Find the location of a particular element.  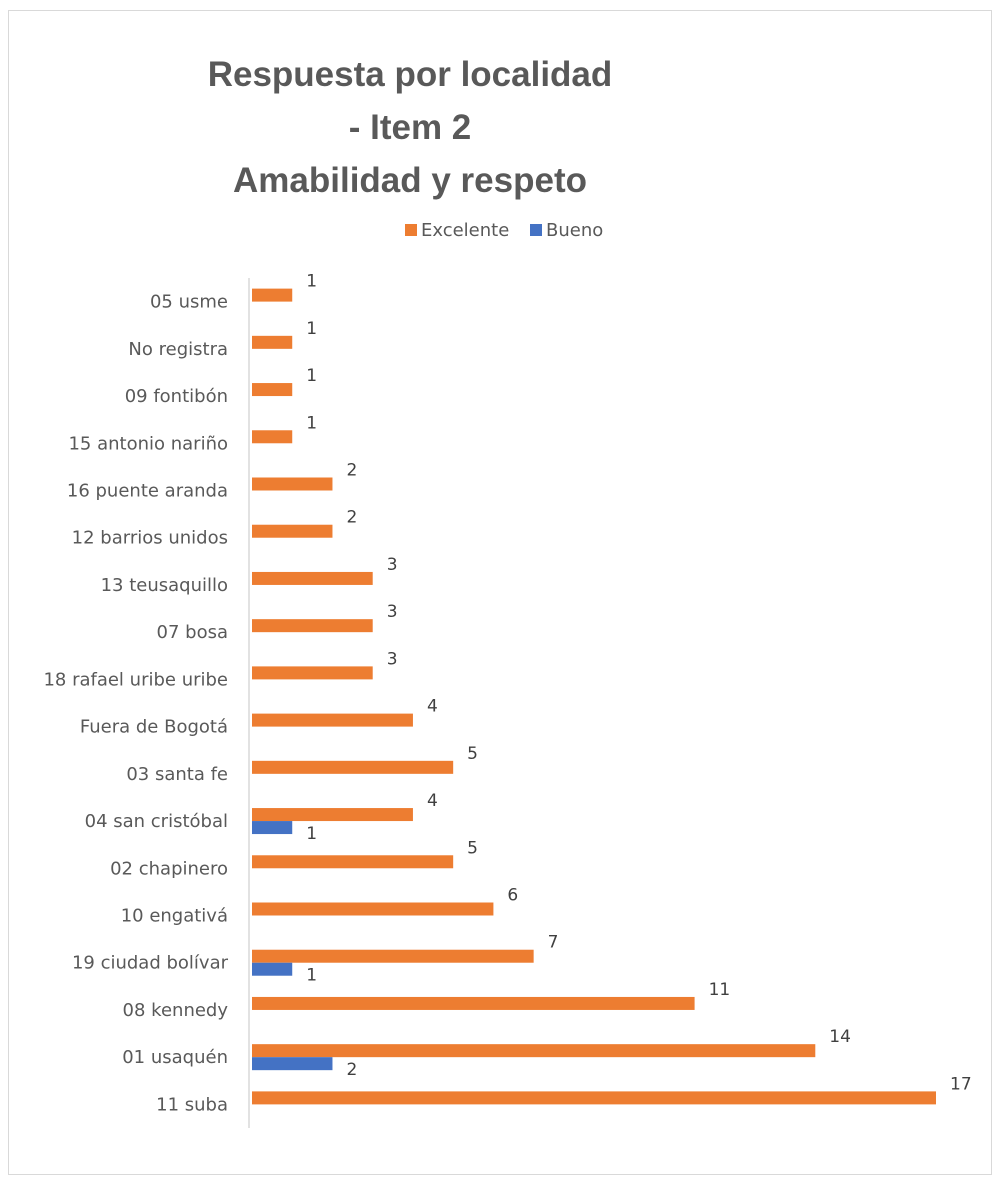

bar-excelente-10-engativa is located at coordinates (373, 909).